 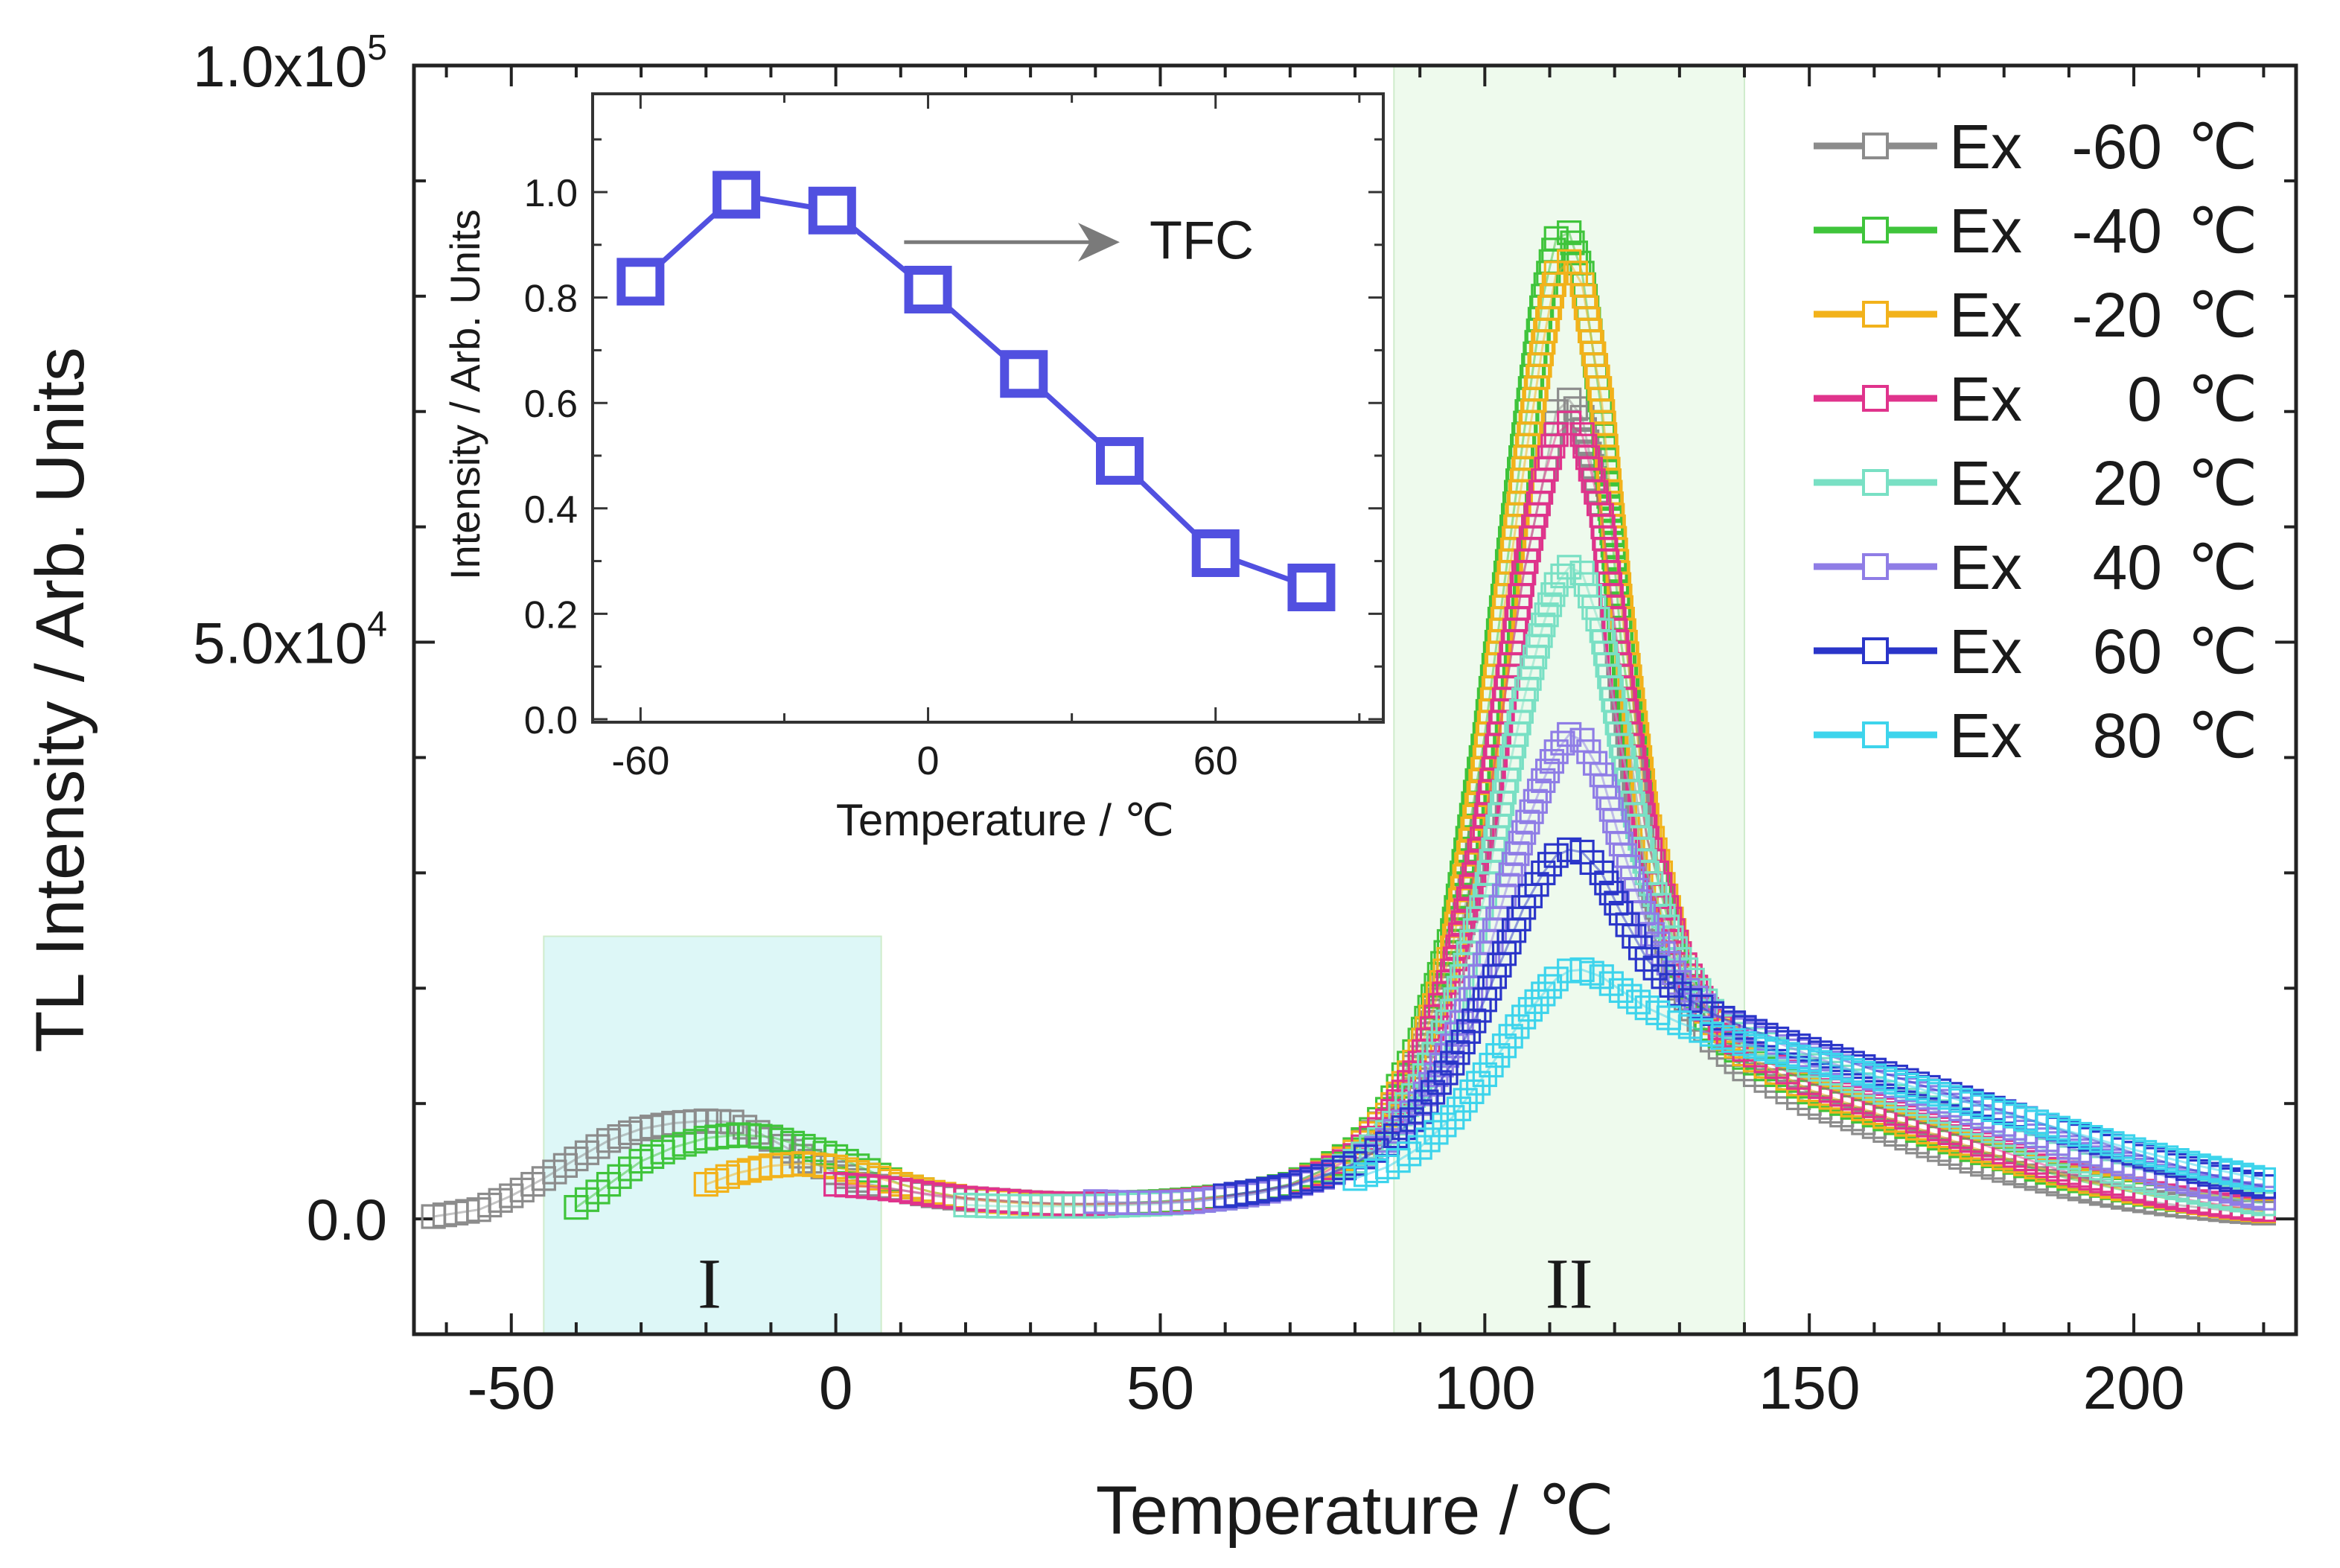 I want to click on inset-y-axis: 0.0 0.2 0.4 0.6 0.8 1.0, so click(x=953, y=440).